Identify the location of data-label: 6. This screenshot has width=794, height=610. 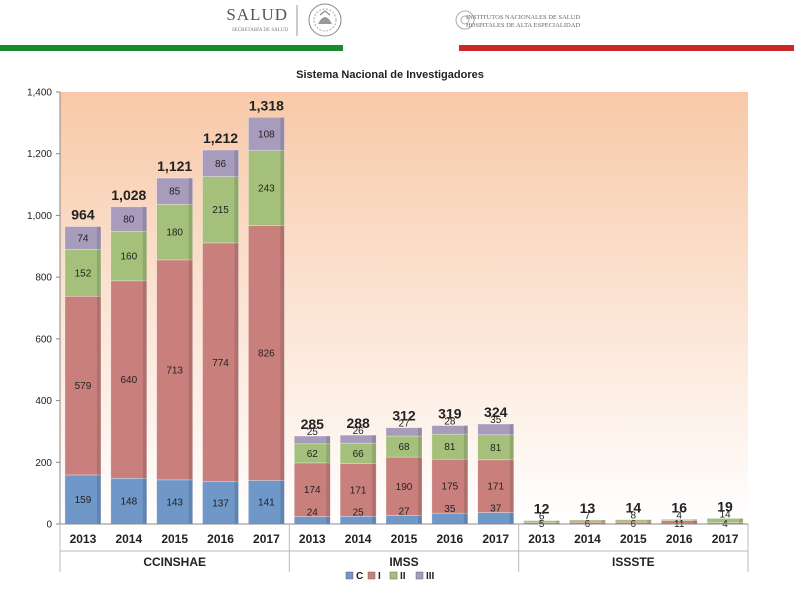
(542, 517).